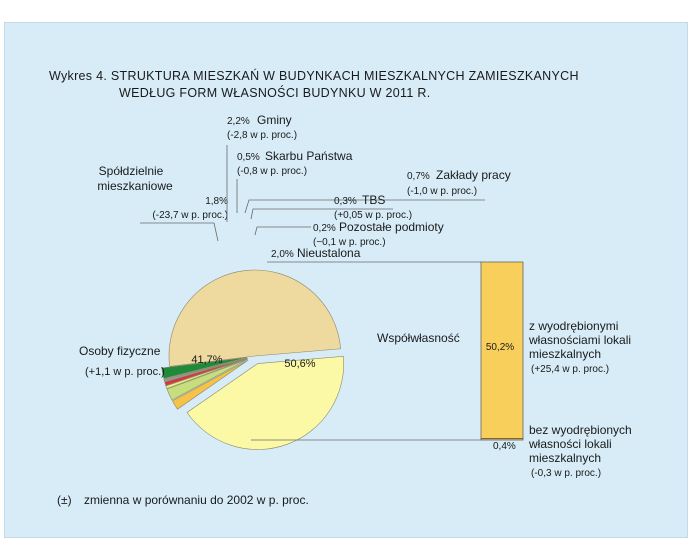 The width and height of the screenshot is (694, 552). What do you see at coordinates (502, 439) in the screenshot?
I see `breakdown-bar-segment-without-separated-ownership` at bounding box center [502, 439].